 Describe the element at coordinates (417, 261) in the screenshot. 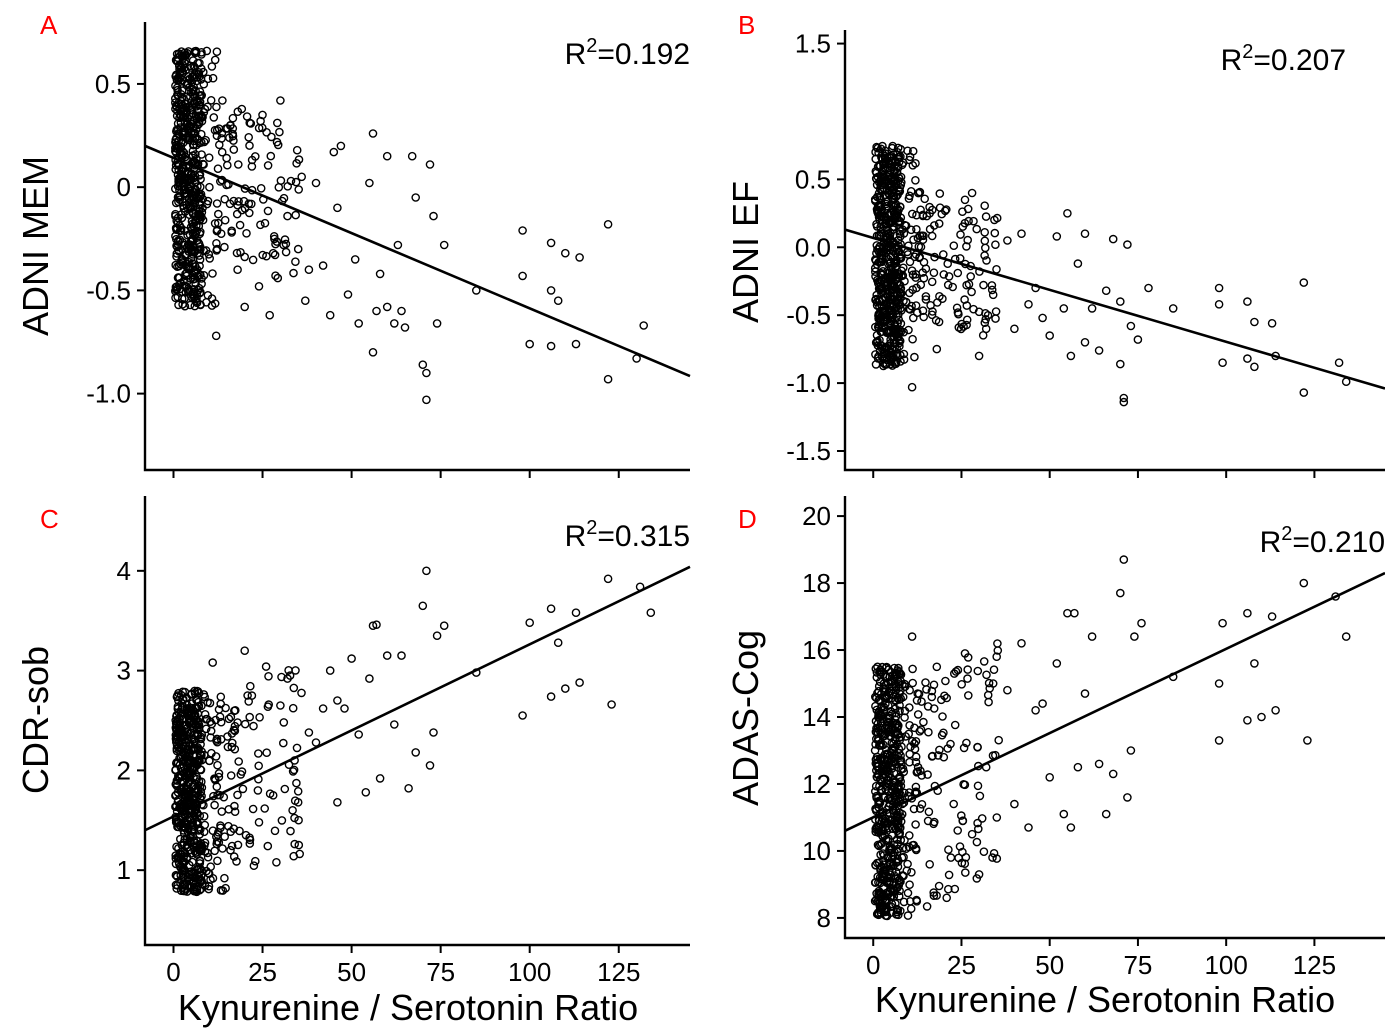

I see `regression-line` at that location.